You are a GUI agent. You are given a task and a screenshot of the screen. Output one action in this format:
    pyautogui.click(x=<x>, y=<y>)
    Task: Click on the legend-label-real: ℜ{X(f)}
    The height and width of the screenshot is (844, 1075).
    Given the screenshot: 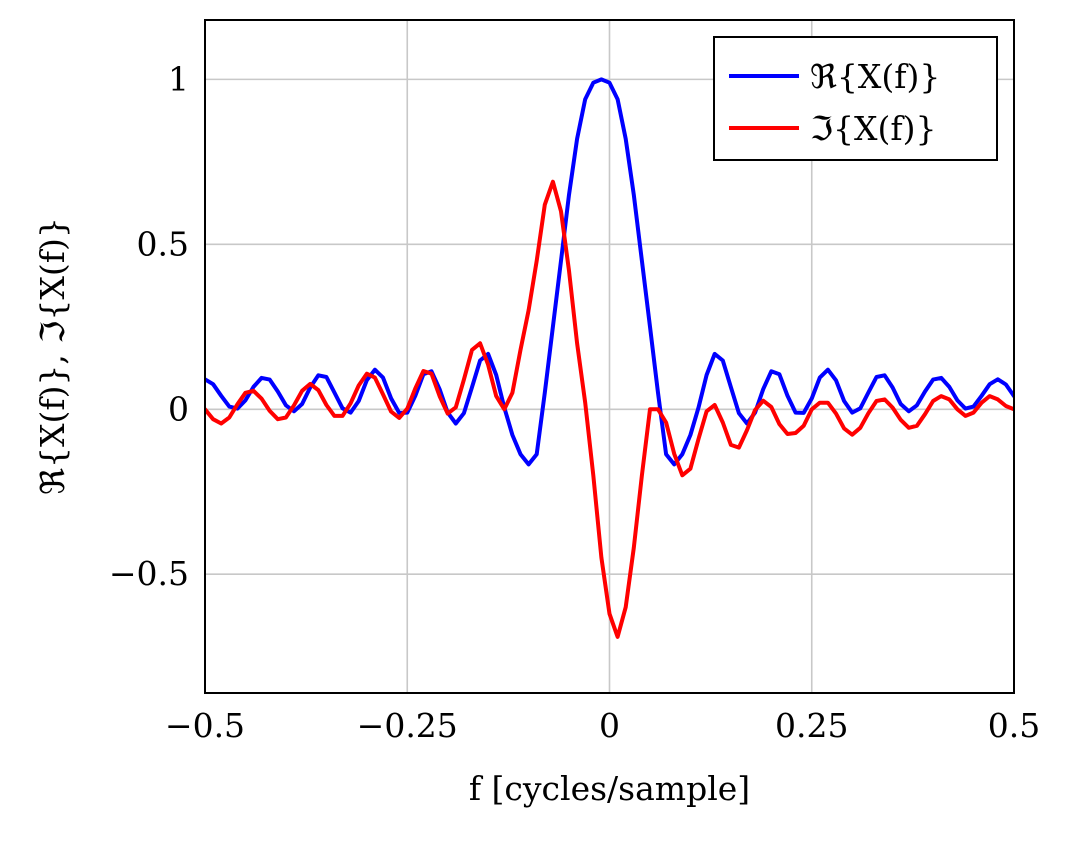 What is the action you would take?
    pyautogui.click(x=875, y=76)
    